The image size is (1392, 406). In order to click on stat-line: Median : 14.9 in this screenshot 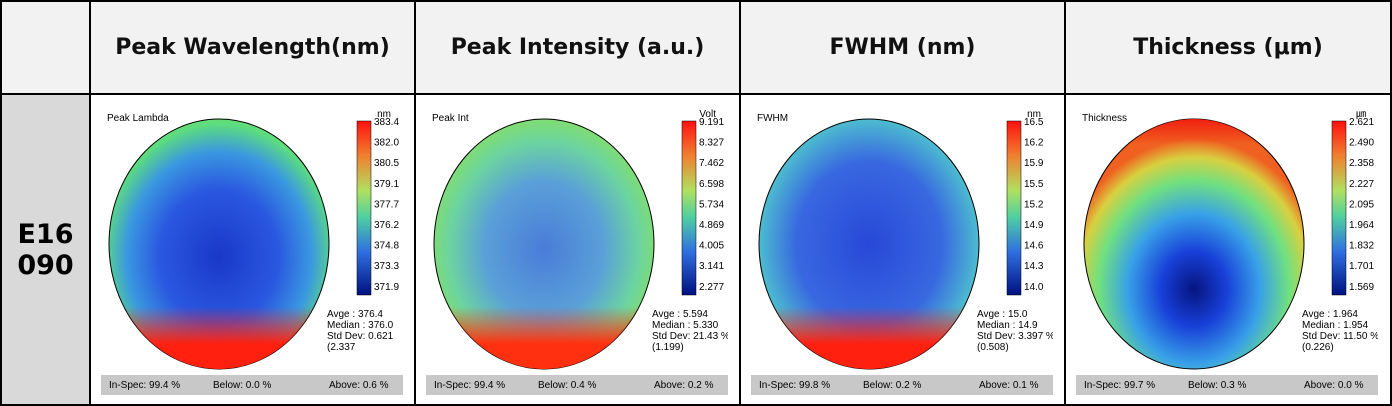, I will do `click(1007, 325)`.